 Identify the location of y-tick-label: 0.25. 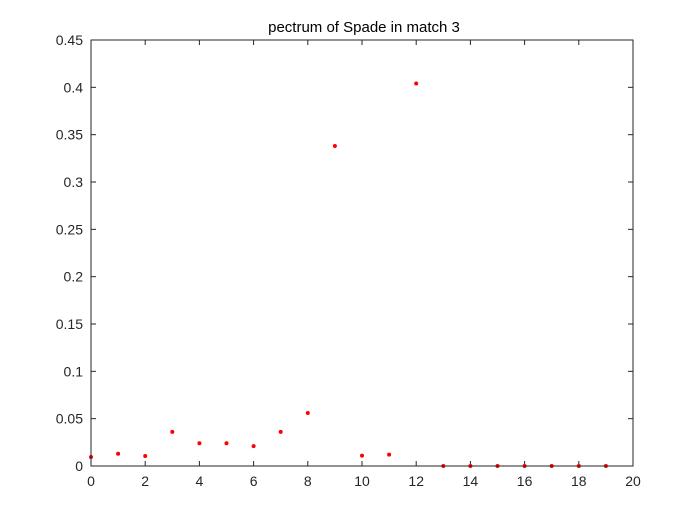
(69, 229).